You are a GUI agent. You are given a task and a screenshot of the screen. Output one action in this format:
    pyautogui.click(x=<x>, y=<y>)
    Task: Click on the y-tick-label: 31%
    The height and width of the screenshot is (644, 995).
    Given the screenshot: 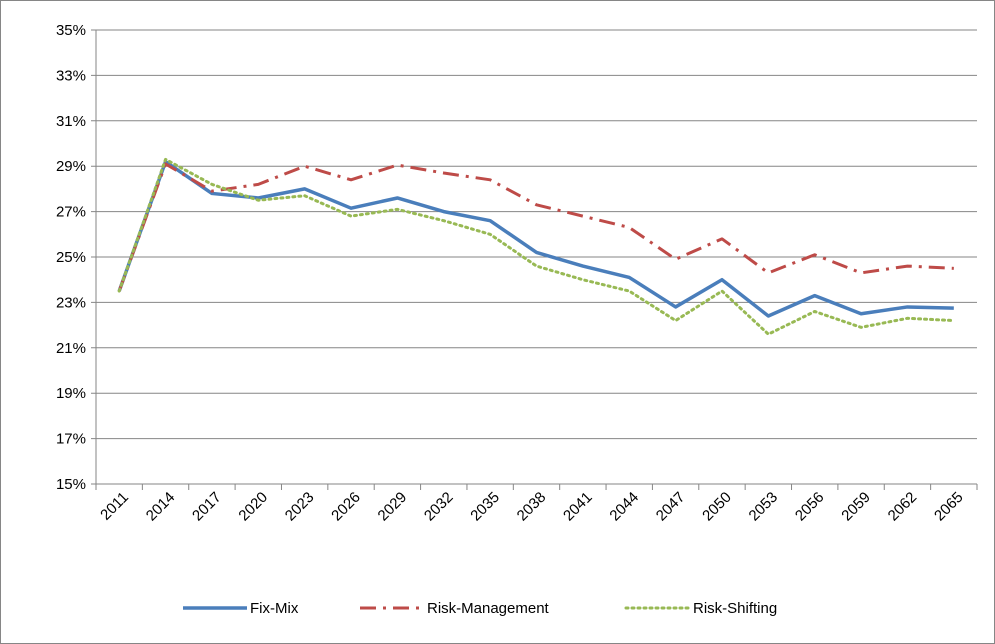 What is the action you would take?
    pyautogui.click(x=71, y=121)
    